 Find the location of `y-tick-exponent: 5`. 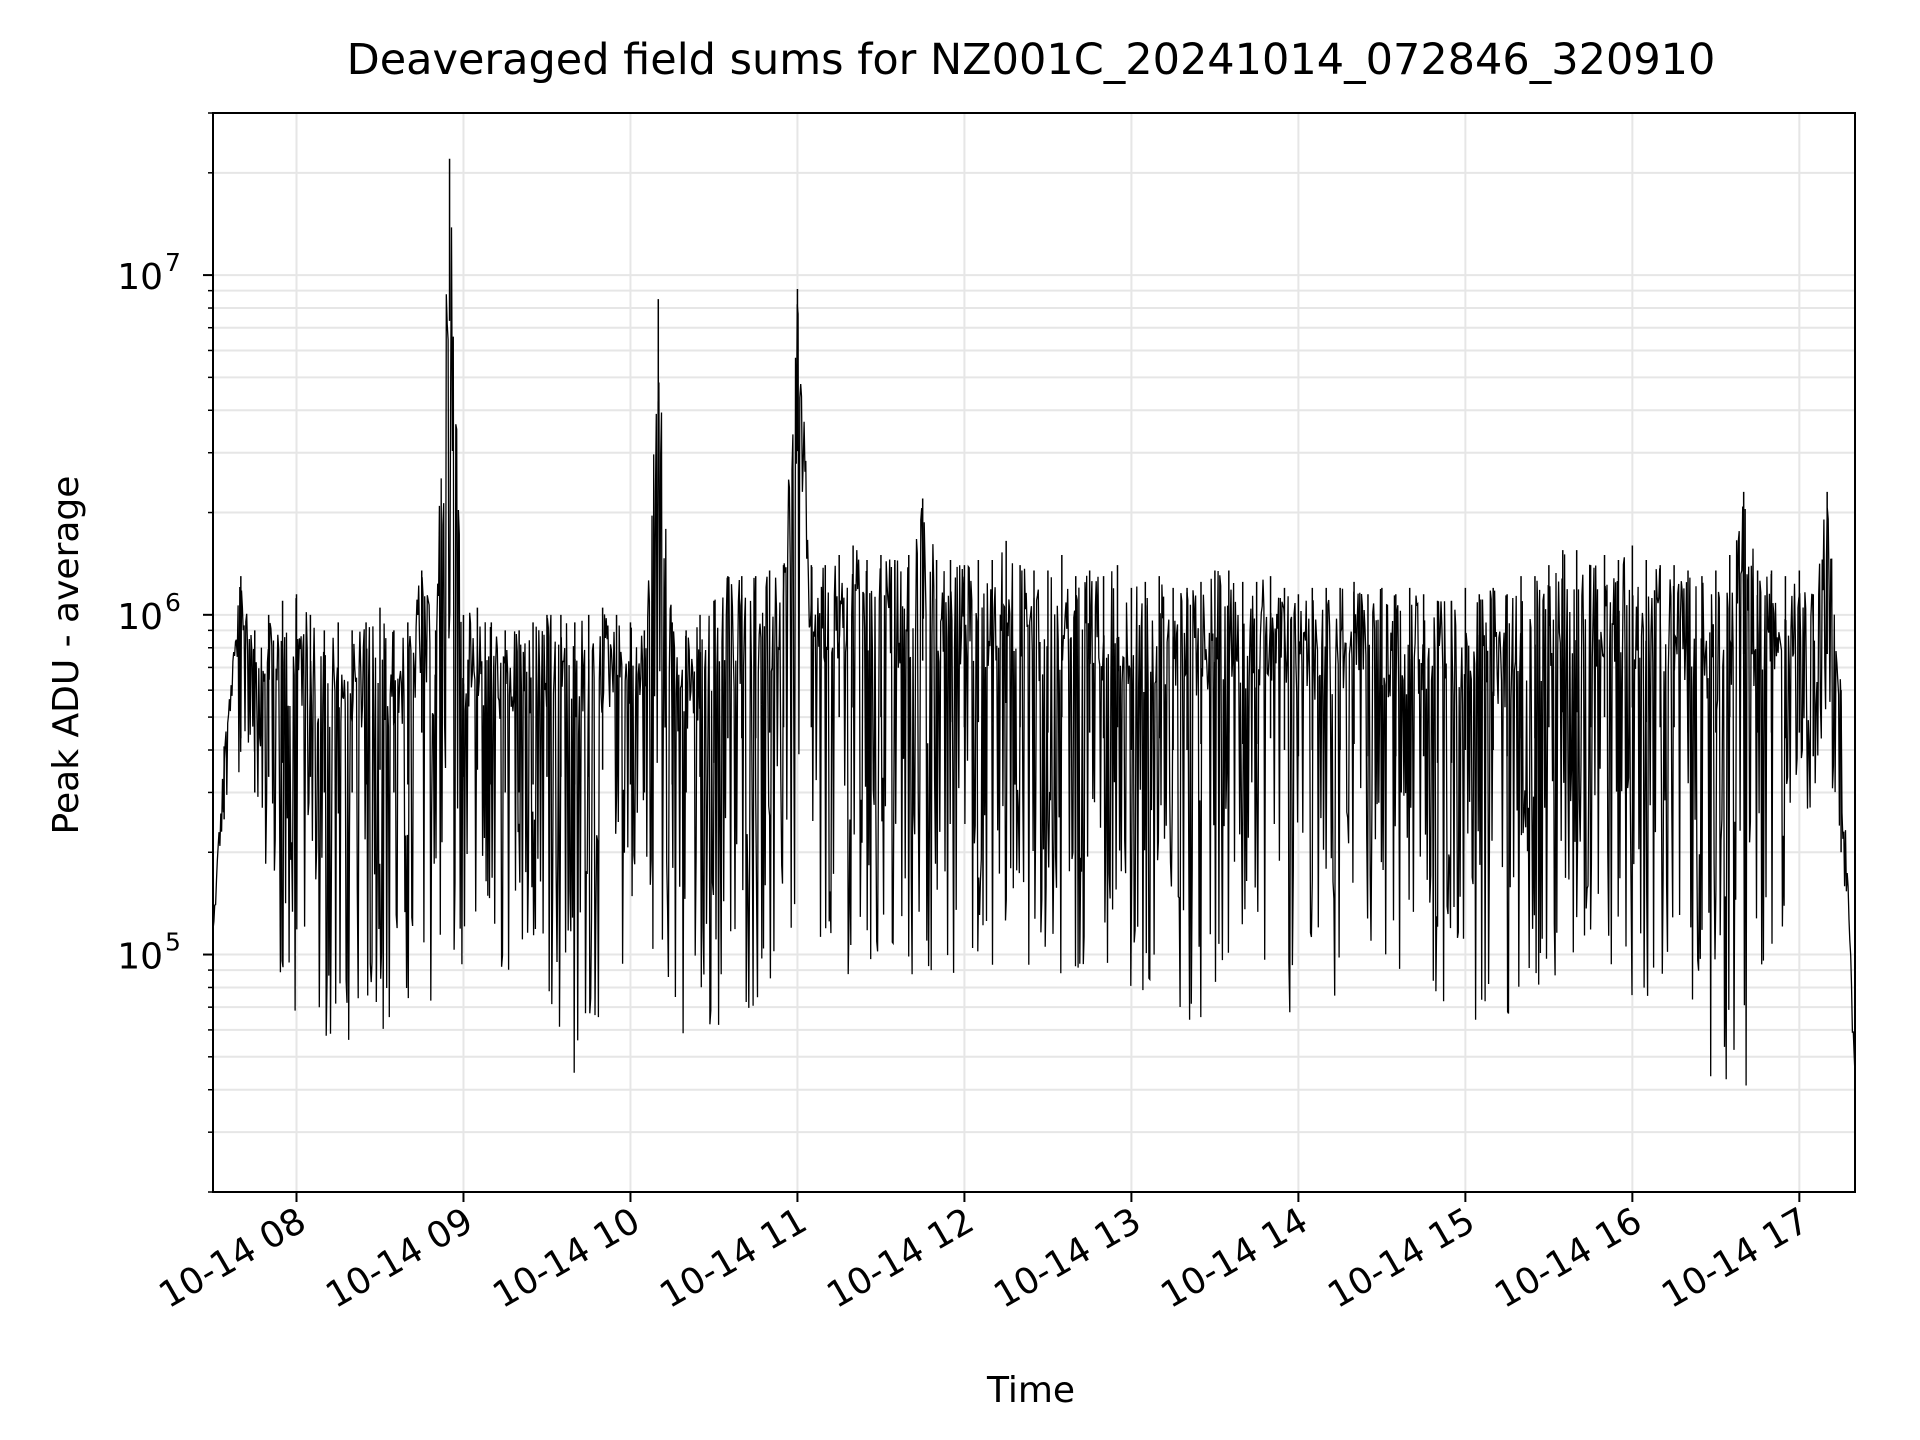

y-tick-exponent: 5 is located at coordinates (173, 942).